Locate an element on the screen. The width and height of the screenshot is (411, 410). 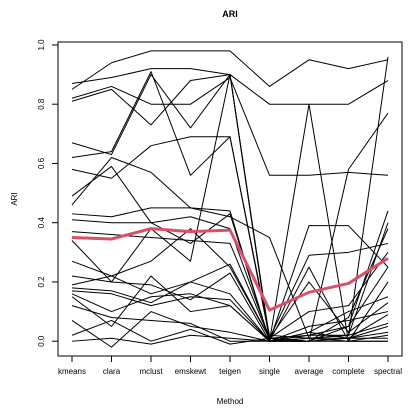
x-tick-label: clara is located at coordinates (112, 371).